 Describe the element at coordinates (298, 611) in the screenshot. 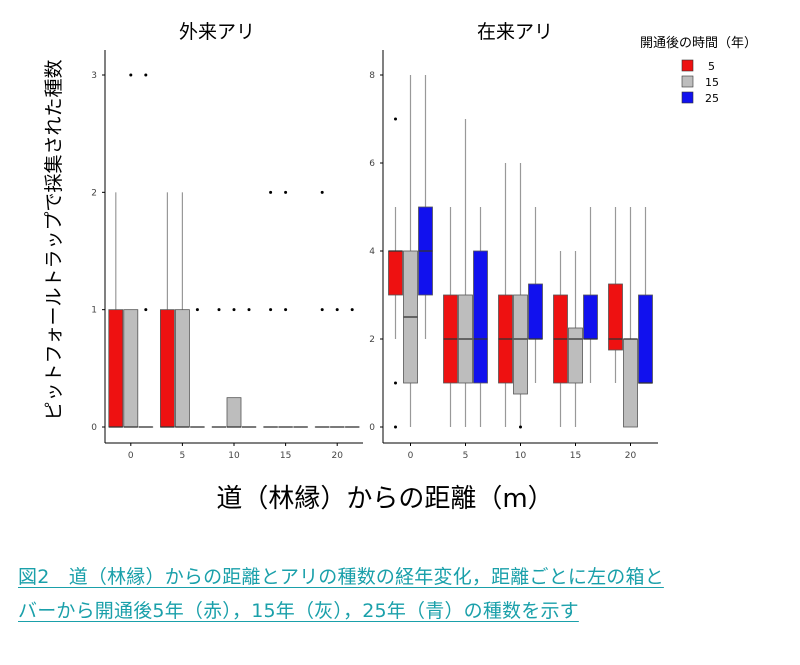

I see `caption-line-2: バーから開通後5年（赤），15年（灰），25年（青）の種数を示す` at that location.